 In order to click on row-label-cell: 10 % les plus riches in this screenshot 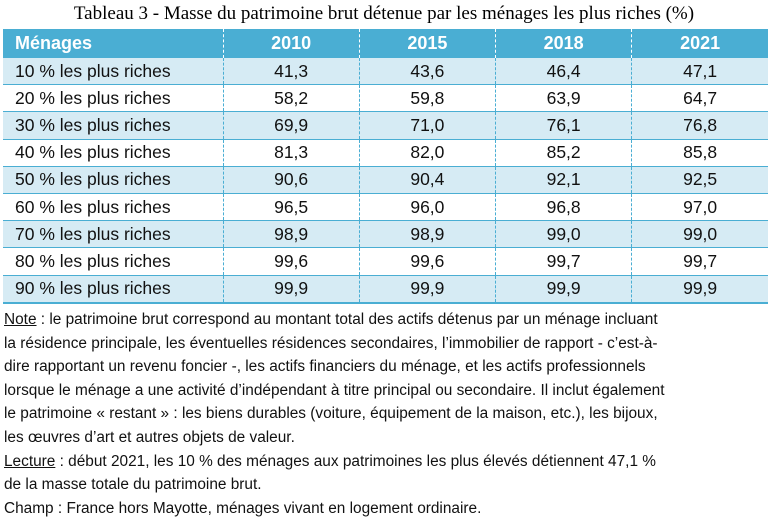, I will do `click(113, 72)`.